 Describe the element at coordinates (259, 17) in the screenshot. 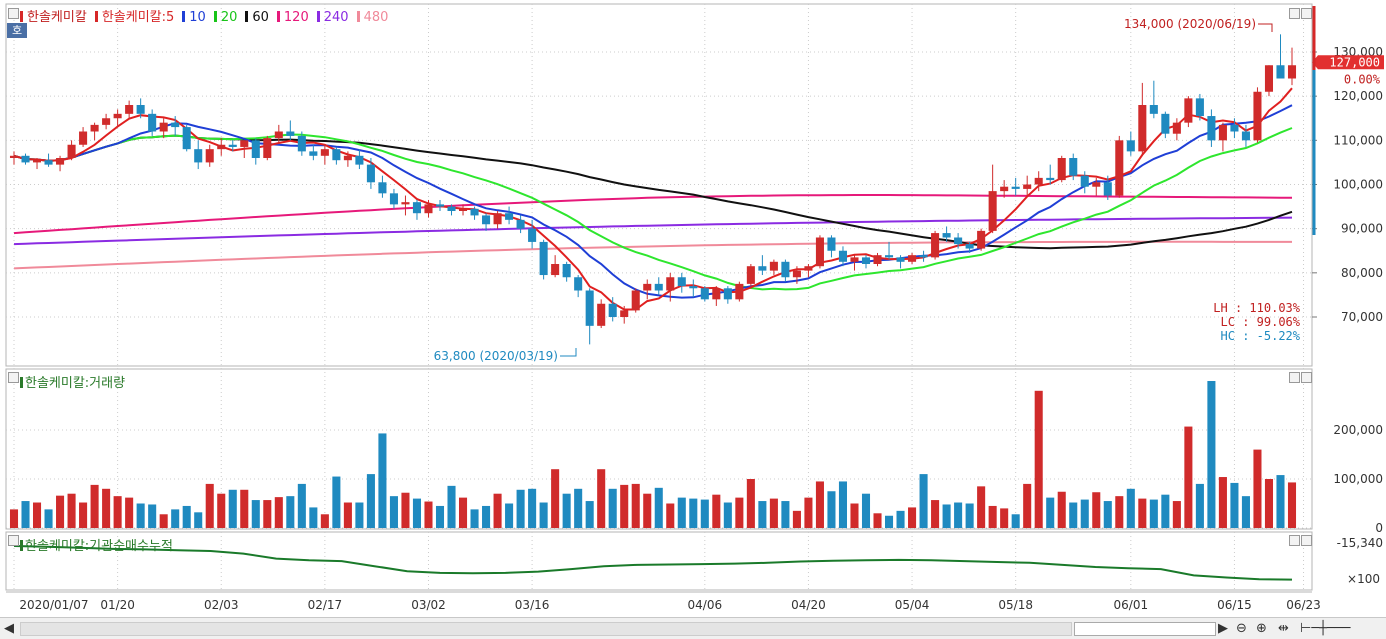

I see `legend-item: 60` at that location.